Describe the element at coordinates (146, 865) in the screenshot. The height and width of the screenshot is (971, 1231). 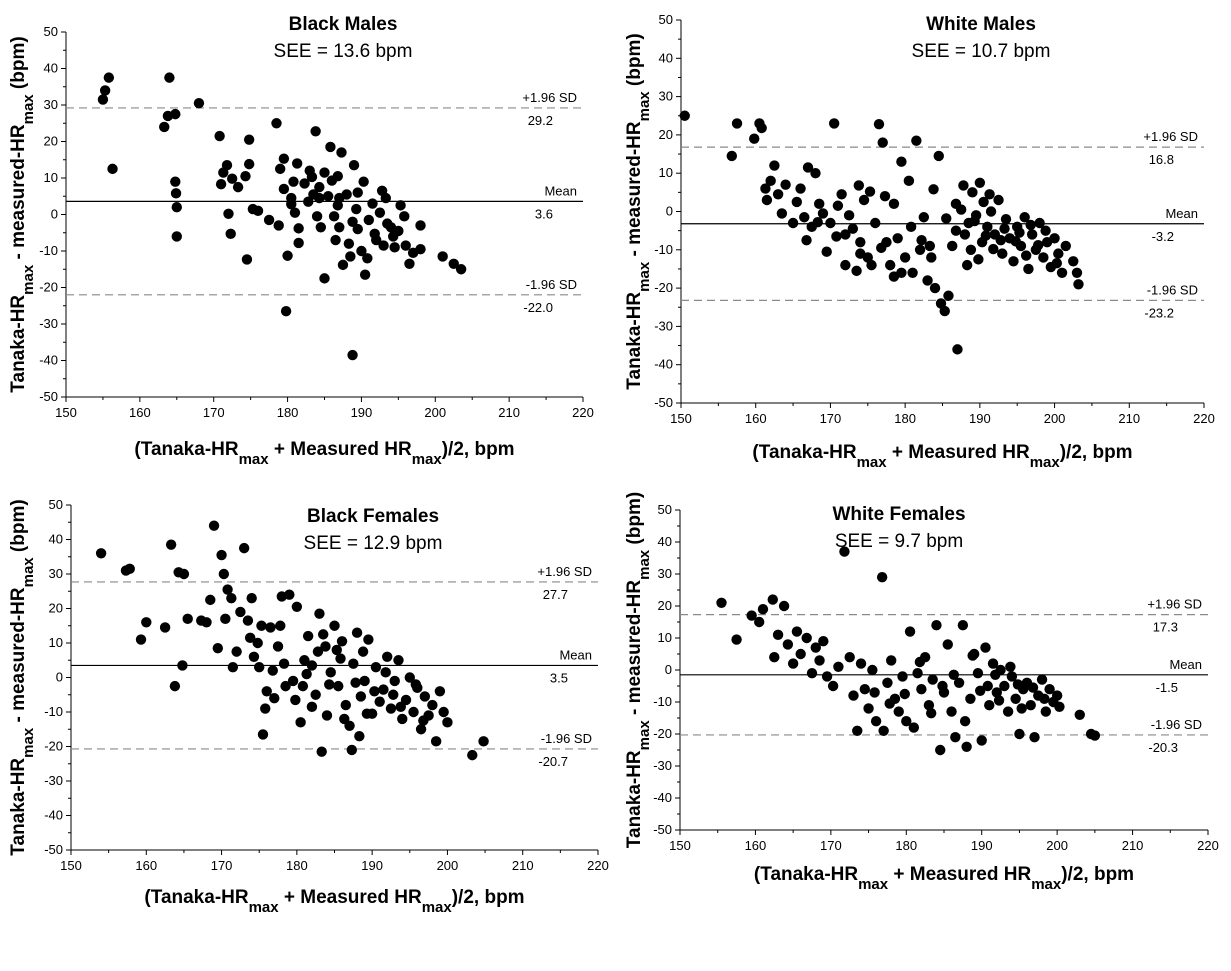
I see `x-tick-label: 160` at that location.